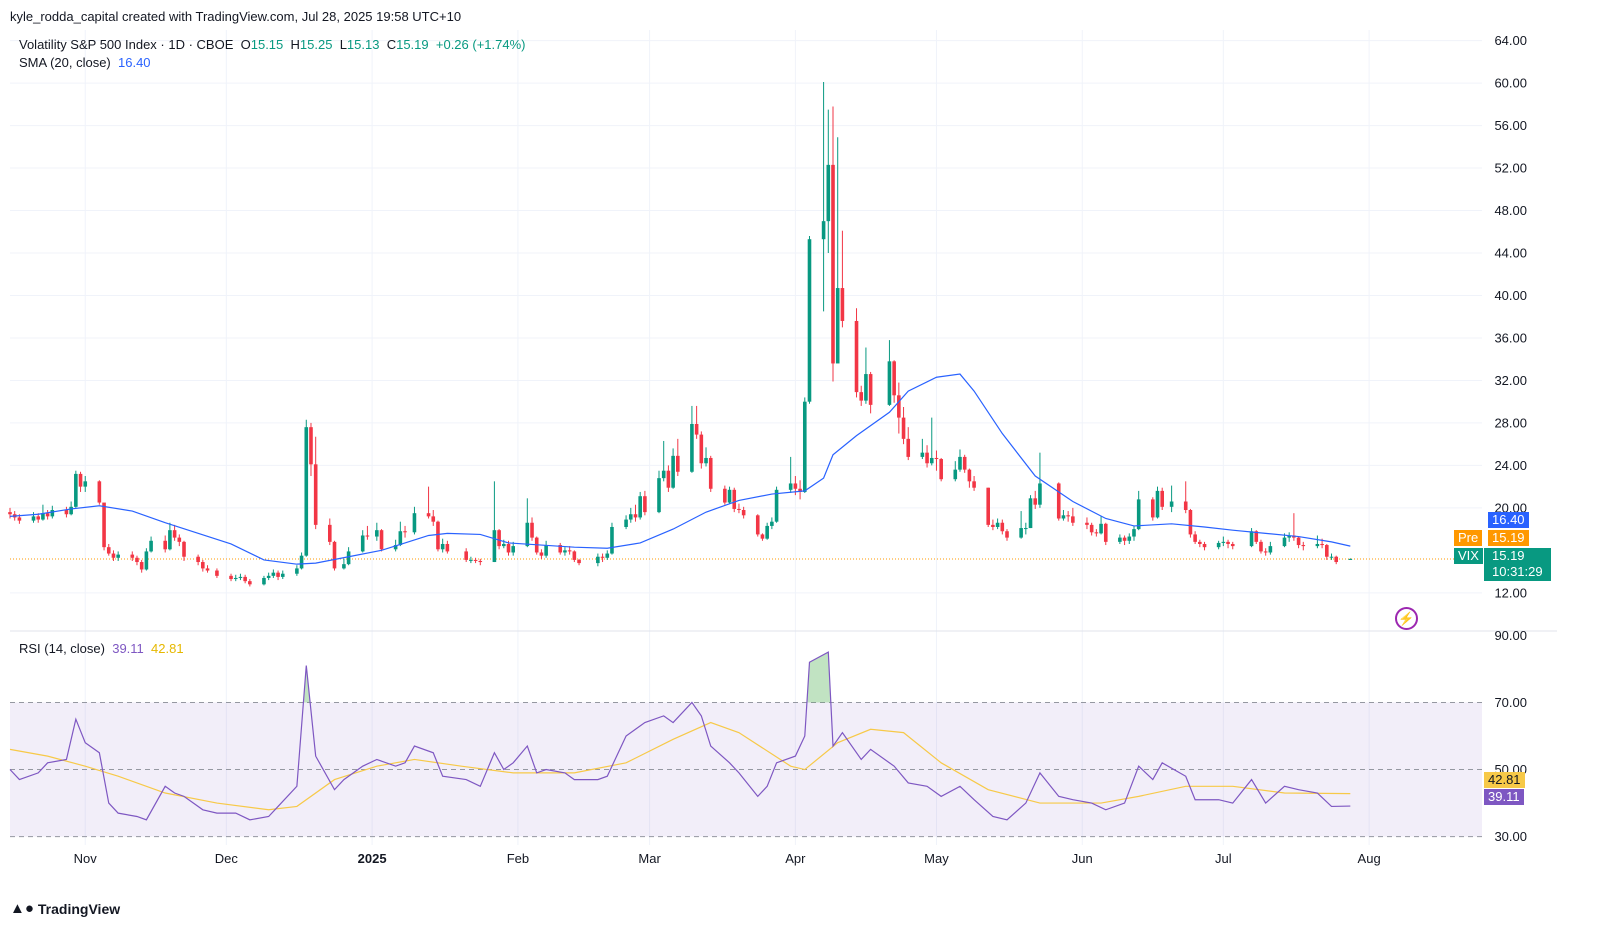 Image resolution: width=1600 pixels, height=928 pixels. What do you see at coordinates (480, 44) in the screenshot?
I see `change-value: +0.26 (+1.74%)` at bounding box center [480, 44].